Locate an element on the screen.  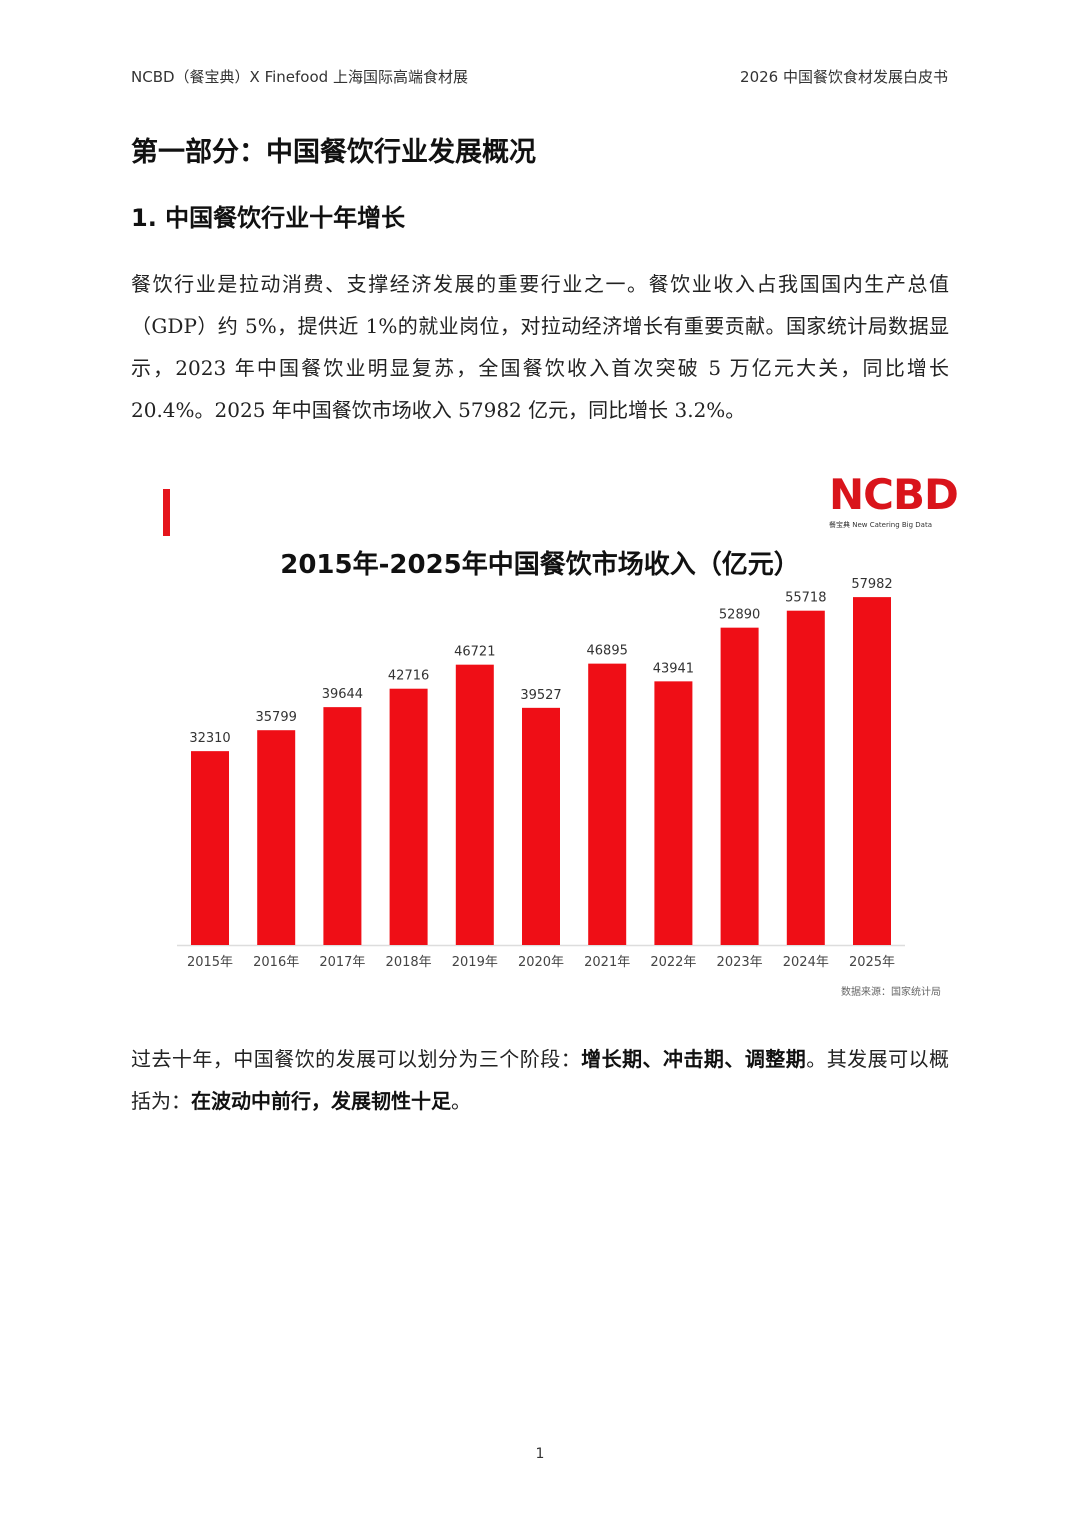
x-tick-label: 2018年 is located at coordinates (409, 962).